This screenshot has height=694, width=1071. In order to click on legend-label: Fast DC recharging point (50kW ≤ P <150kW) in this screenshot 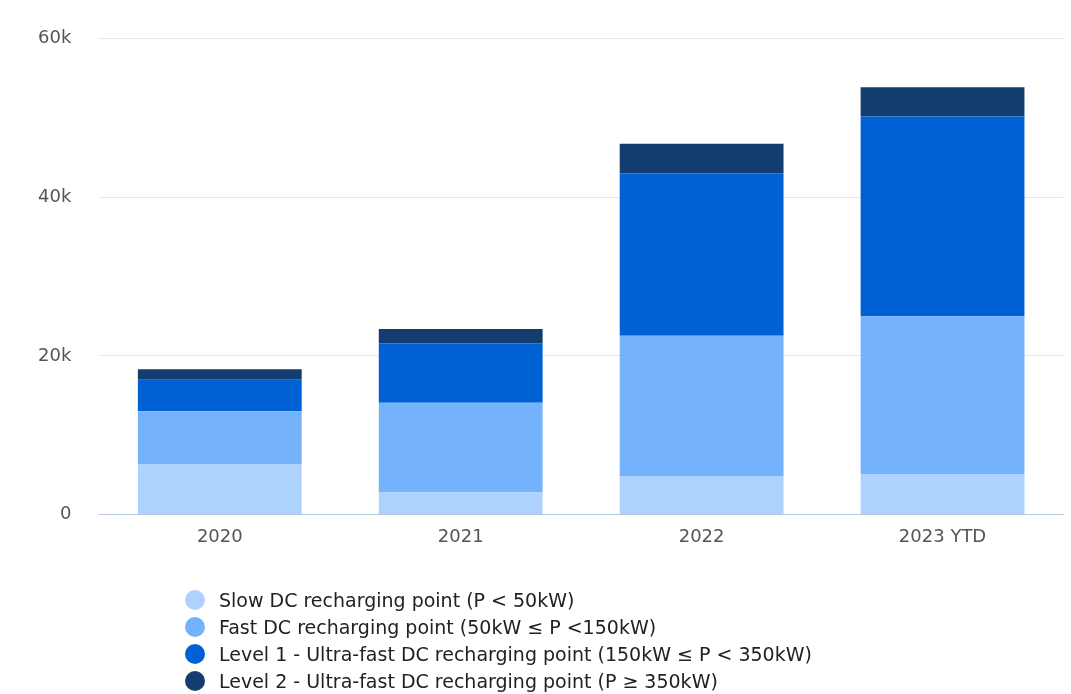, I will do `click(438, 626)`.